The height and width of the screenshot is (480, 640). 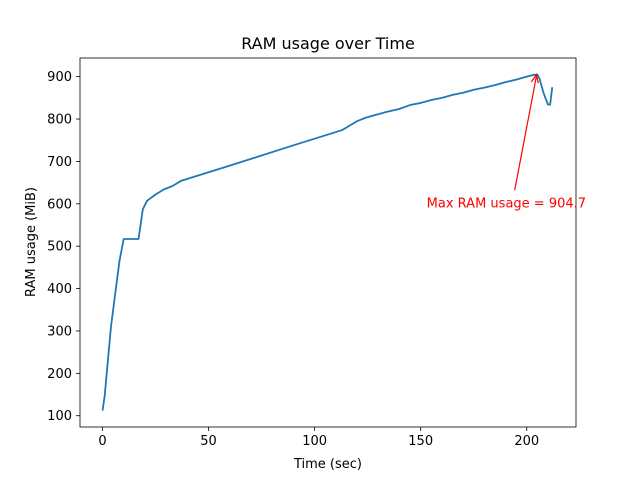 I want to click on y-axis-ticks: 100 200 300 400 500 600 700 800 900, so click(x=63, y=247).